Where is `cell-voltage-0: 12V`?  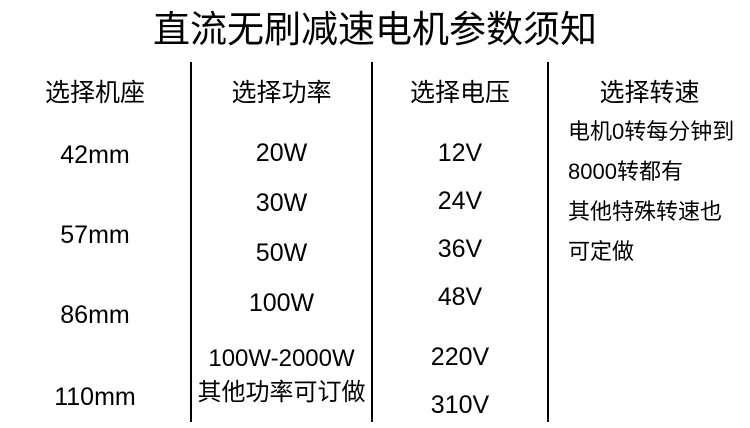
cell-voltage-0: 12V is located at coordinates (460, 153).